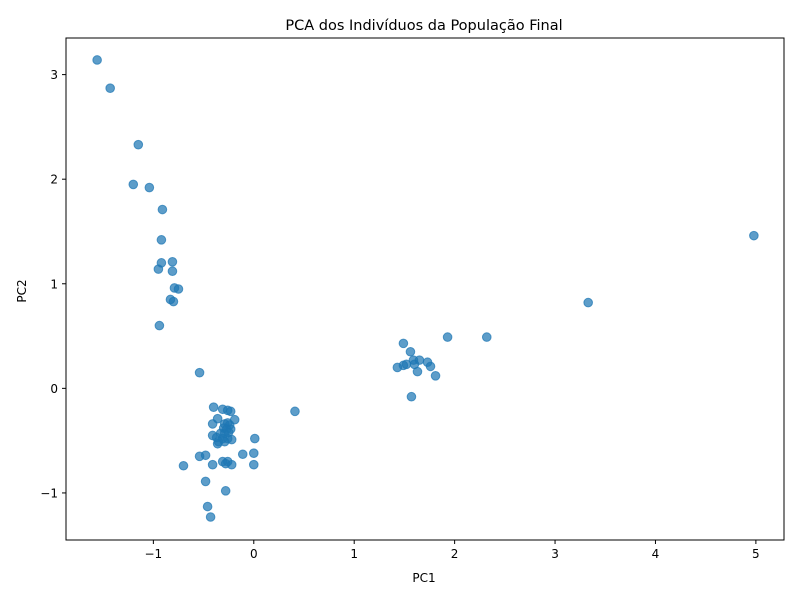  I want to click on x-tick-label: −1, so click(154, 554).